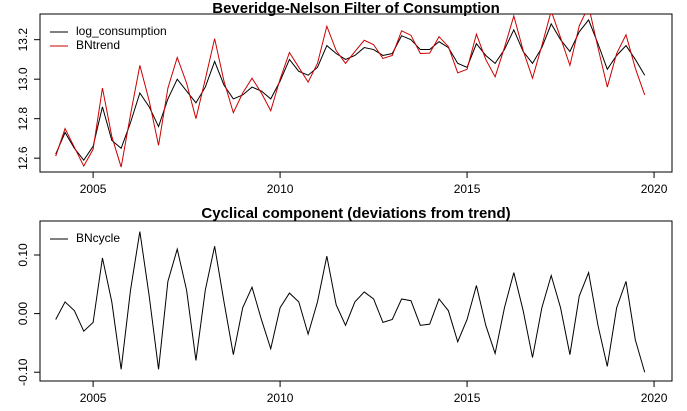  What do you see at coordinates (23, 372) in the screenshot?
I see `y-tick-label: -0.10` at bounding box center [23, 372].